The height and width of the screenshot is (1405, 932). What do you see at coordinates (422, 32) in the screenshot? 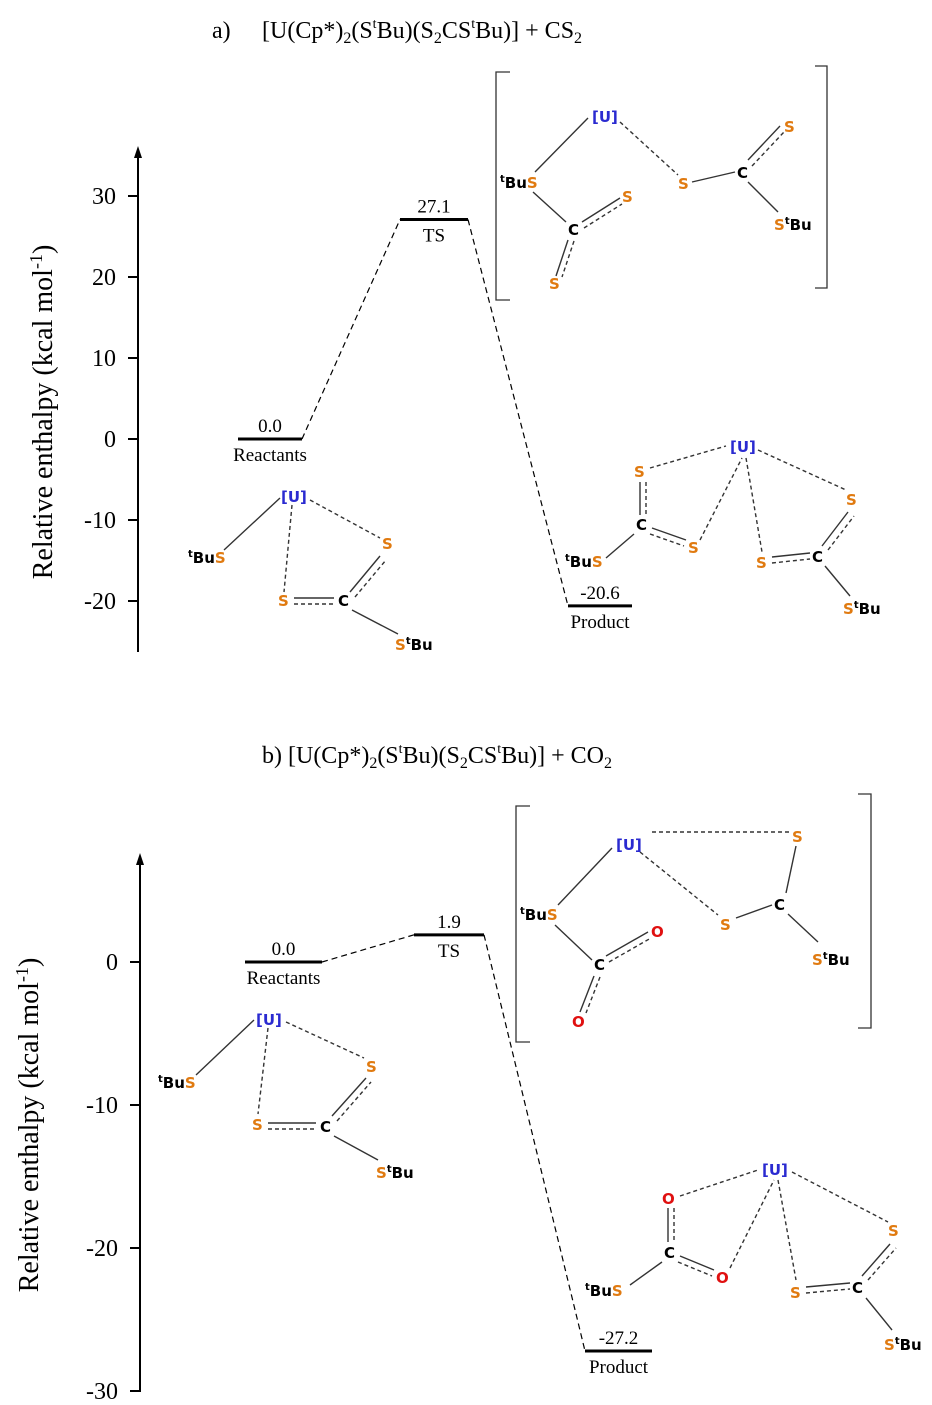
I see `panel-a-title: [U(Cp*)2(StBu)(S2CStBu)] + CS2` at bounding box center [422, 32].